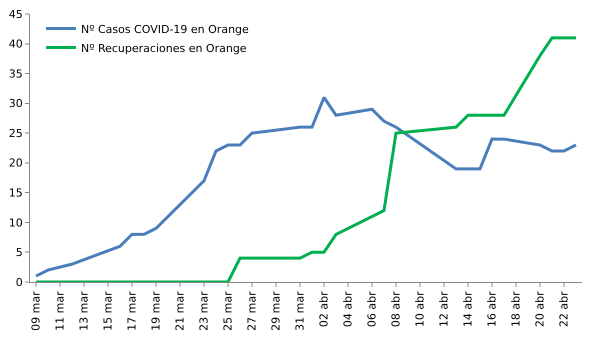  I want to click on y-tick-label: 0, so click(19, 282).